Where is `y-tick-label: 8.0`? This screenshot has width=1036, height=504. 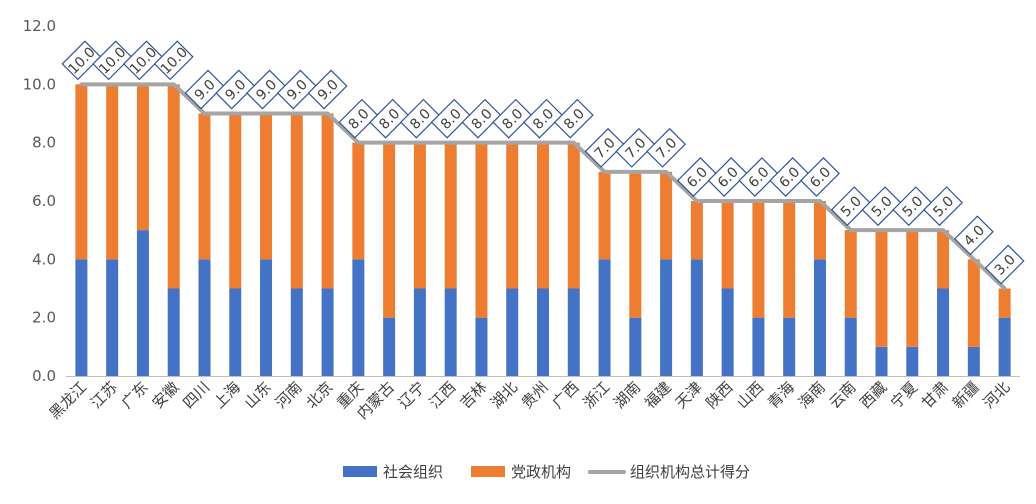
y-tick-label: 8.0 is located at coordinates (44, 143).